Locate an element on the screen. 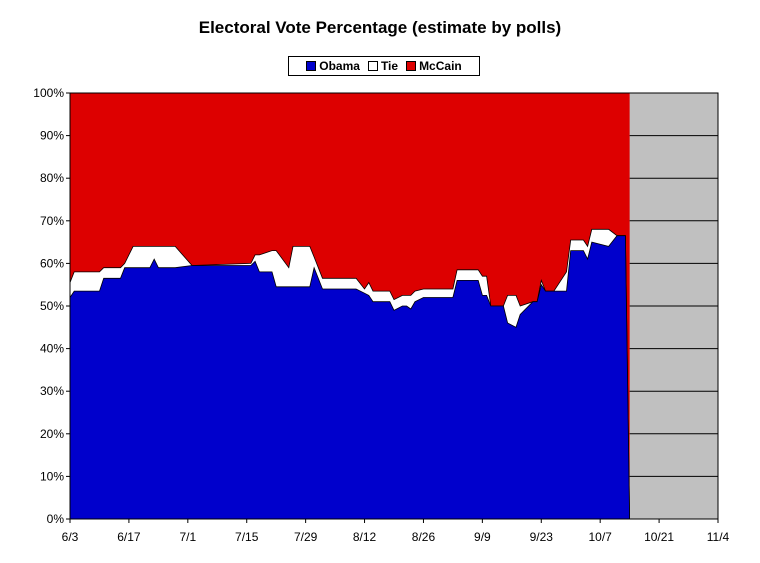 This screenshot has width=760, height=563. x-tick-label: 8/12 is located at coordinates (365, 537).